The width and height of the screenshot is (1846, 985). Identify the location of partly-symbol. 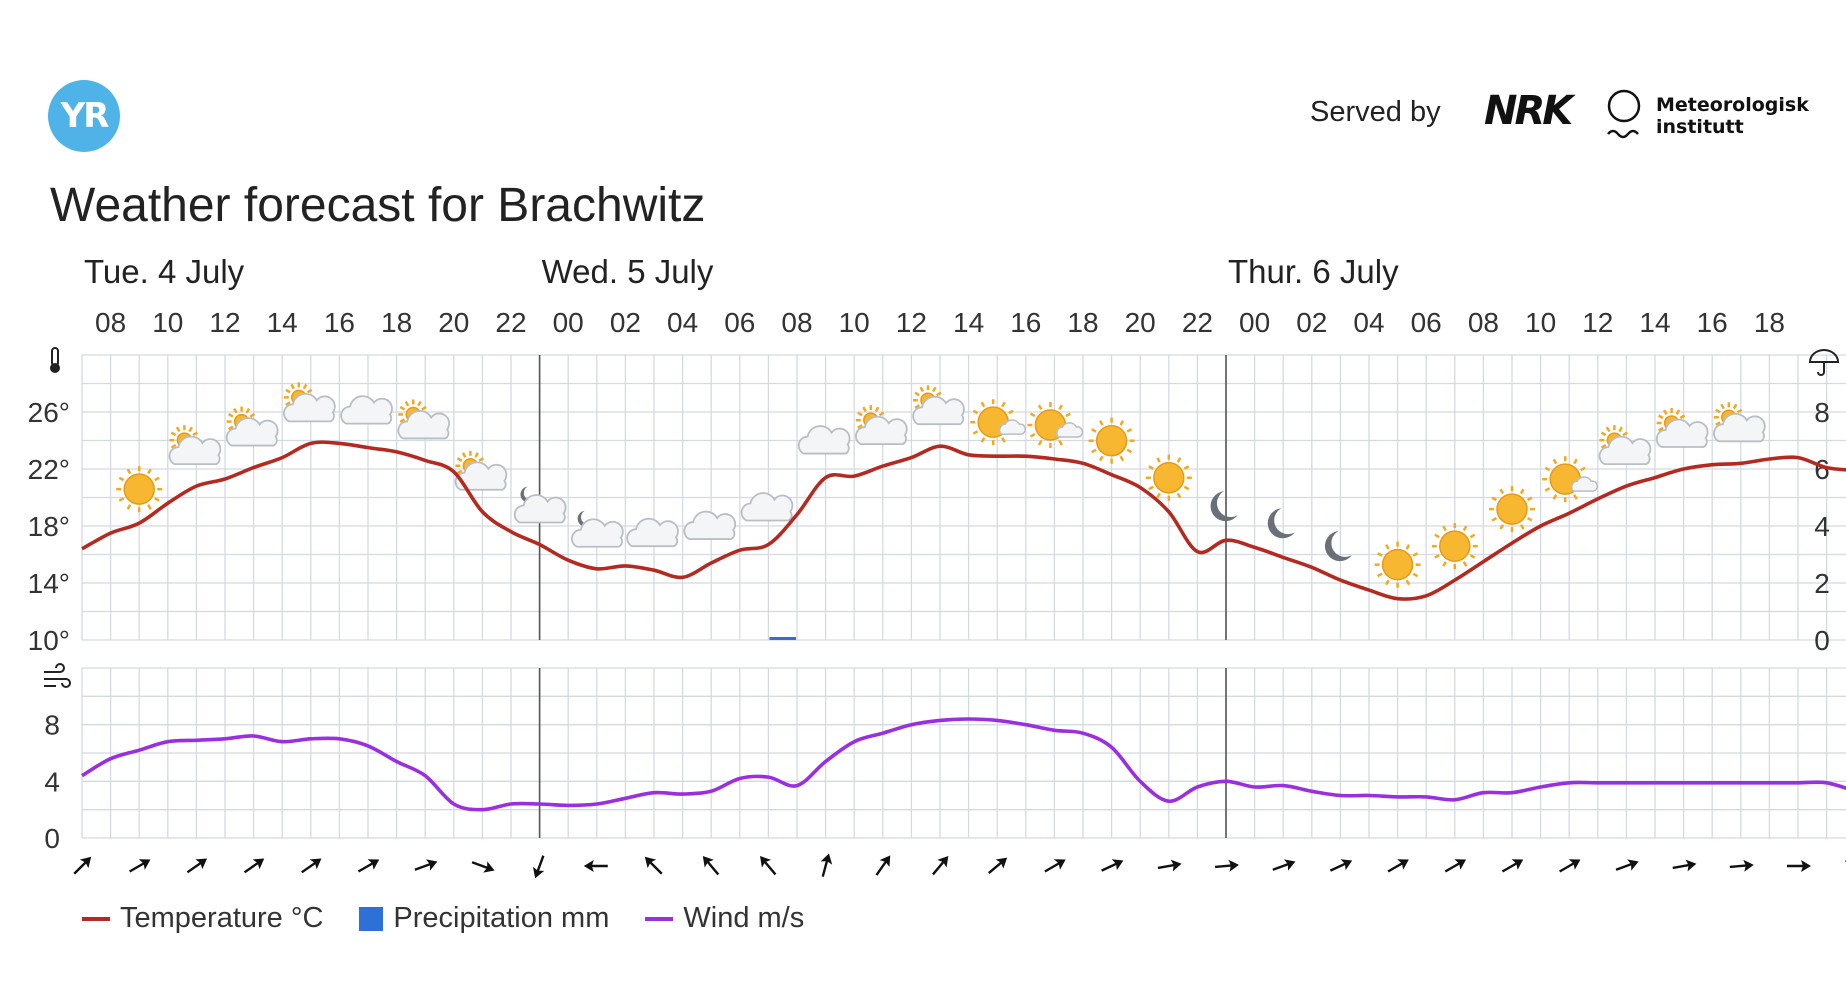
(1625, 445).